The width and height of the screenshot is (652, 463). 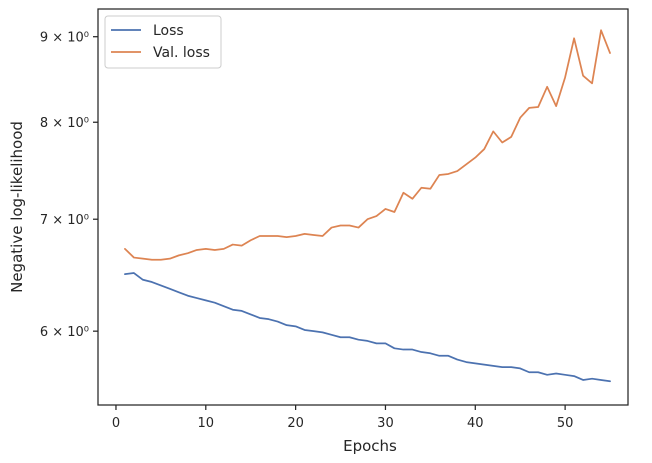 I want to click on x-tick-label: 0, so click(x=116, y=423).